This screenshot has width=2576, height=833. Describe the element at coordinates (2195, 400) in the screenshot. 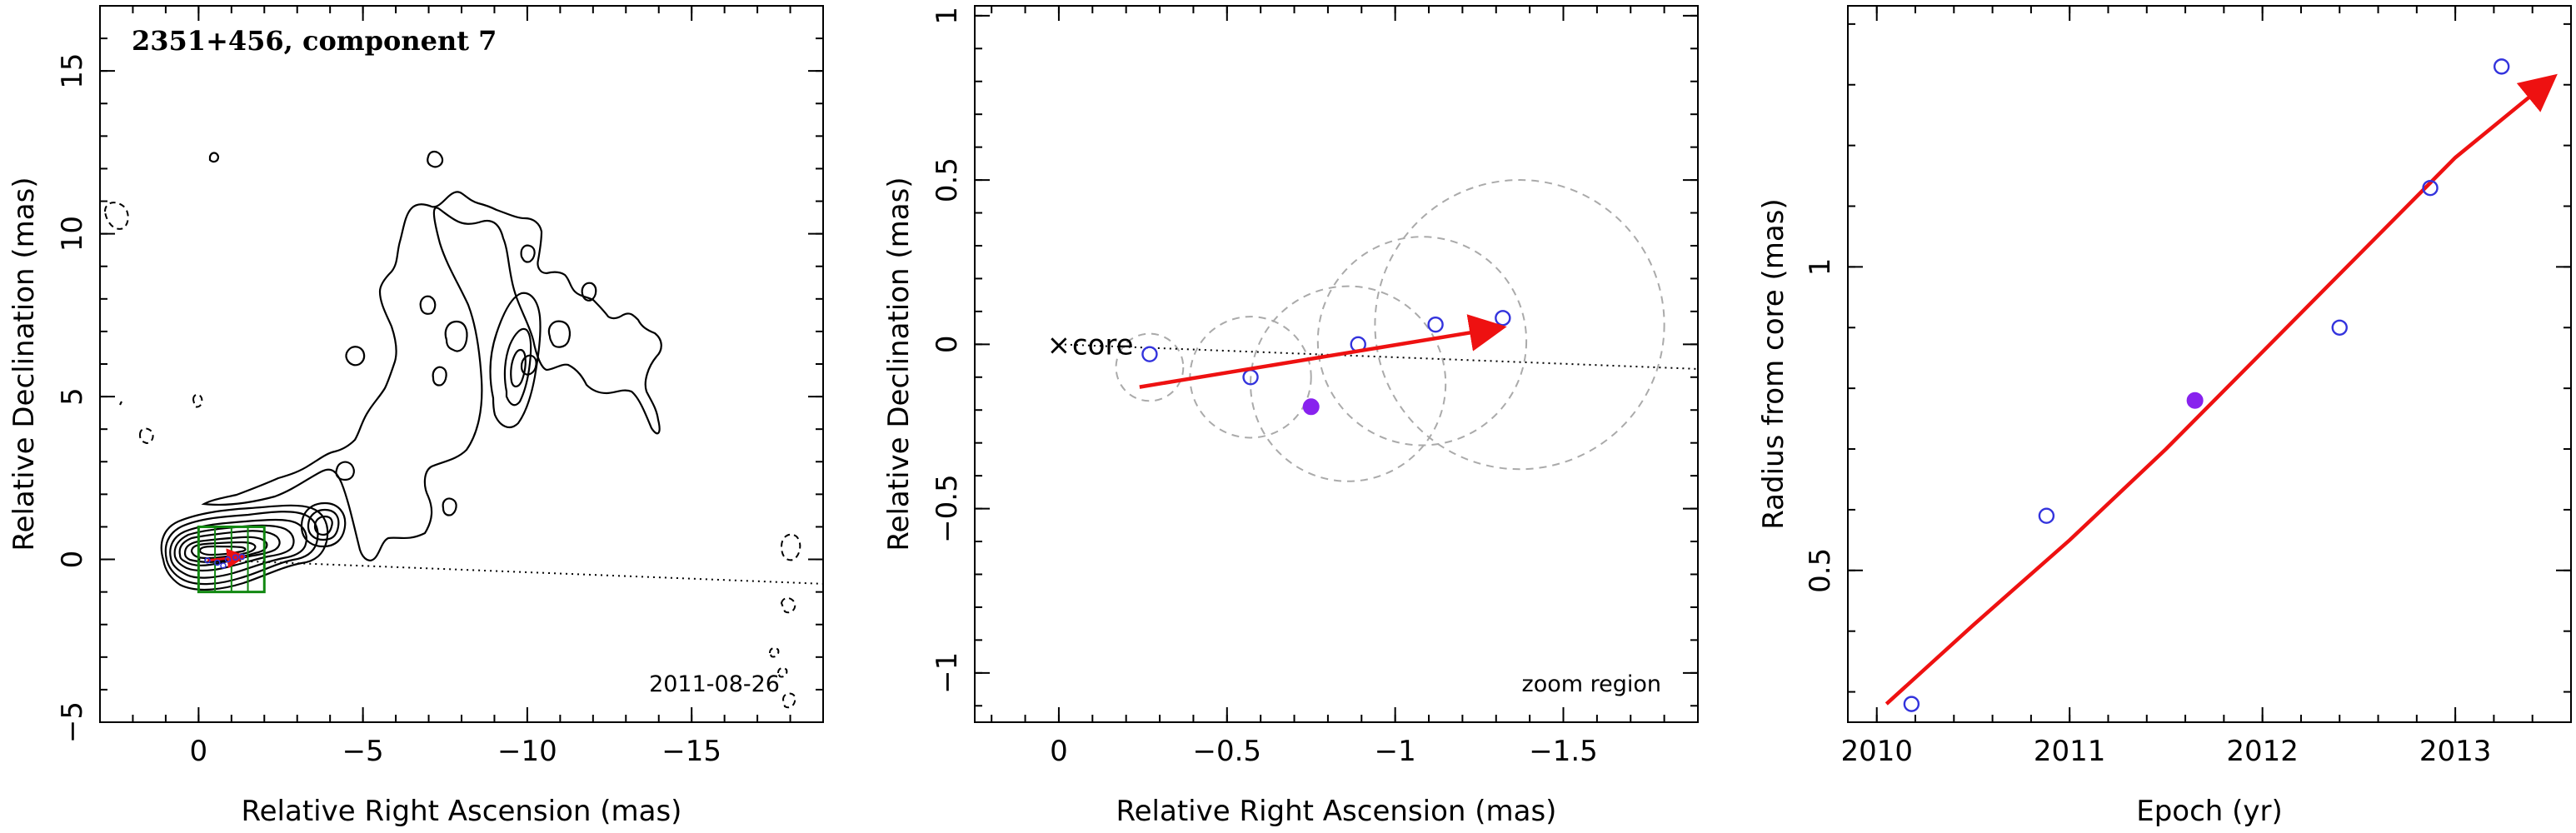

I see `radius-point-filled` at that location.